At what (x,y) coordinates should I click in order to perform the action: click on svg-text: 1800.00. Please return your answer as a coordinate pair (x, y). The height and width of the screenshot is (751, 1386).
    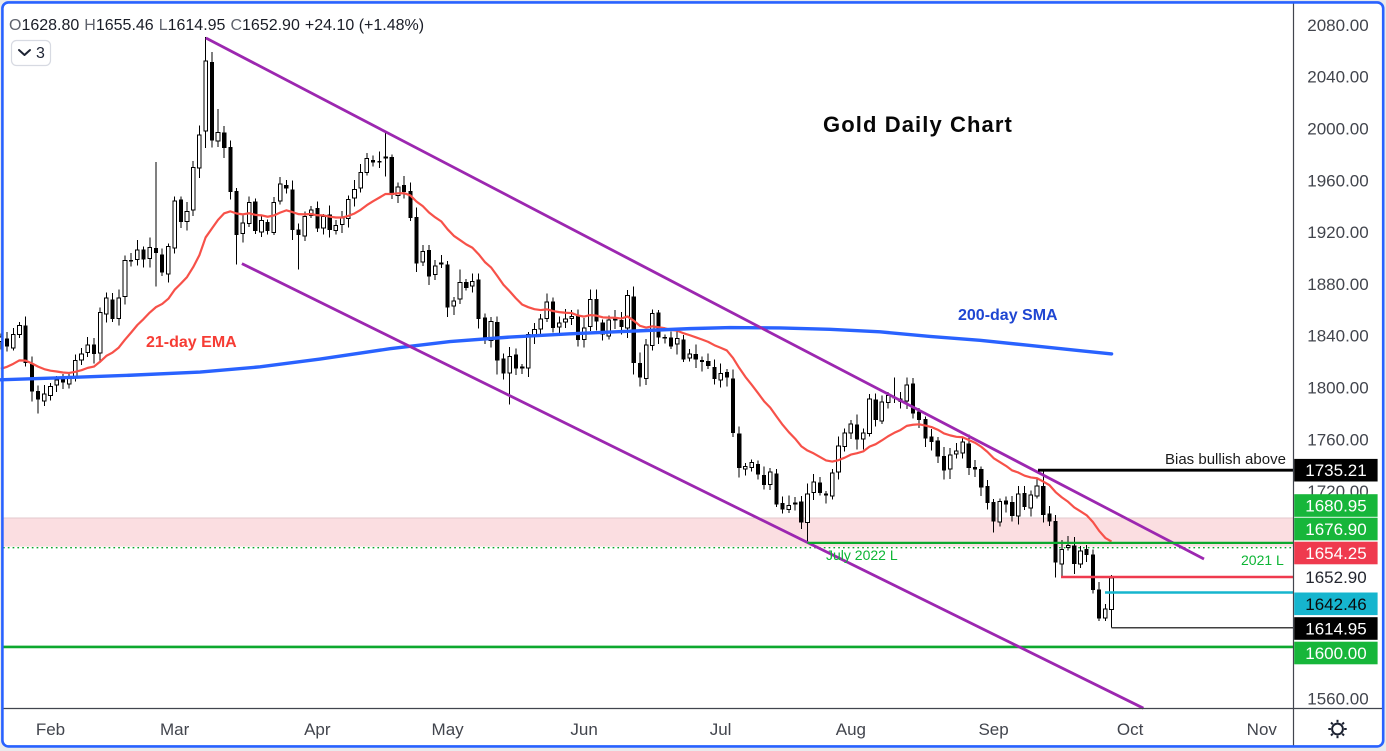
    Looking at the image, I should click on (1337, 388).